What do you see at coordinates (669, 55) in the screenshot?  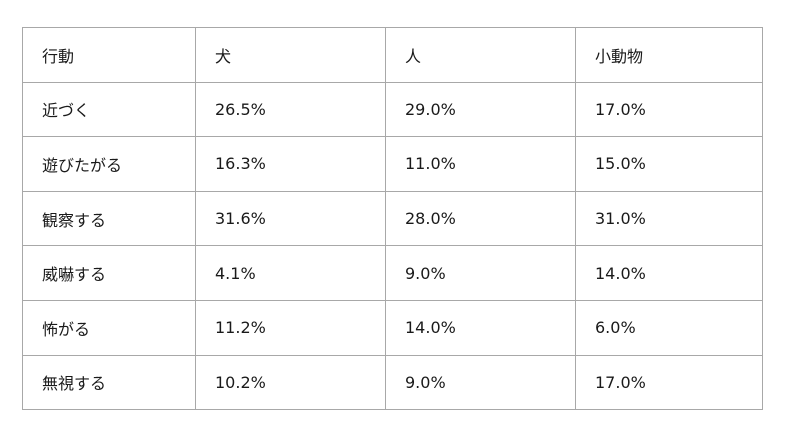 I see `column-header-small-animal: 小動物` at bounding box center [669, 55].